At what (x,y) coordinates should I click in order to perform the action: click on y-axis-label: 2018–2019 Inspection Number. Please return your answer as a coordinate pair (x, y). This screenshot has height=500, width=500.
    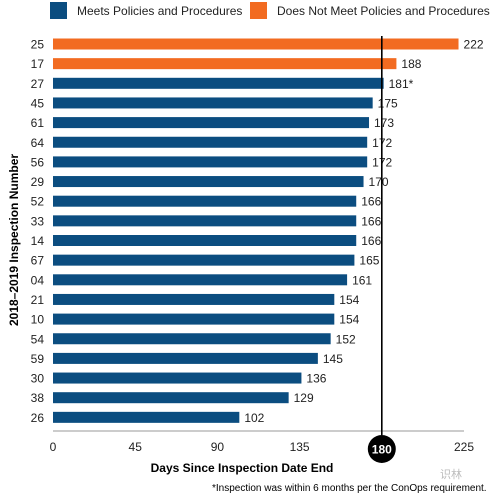
    Looking at the image, I should click on (14, 240).